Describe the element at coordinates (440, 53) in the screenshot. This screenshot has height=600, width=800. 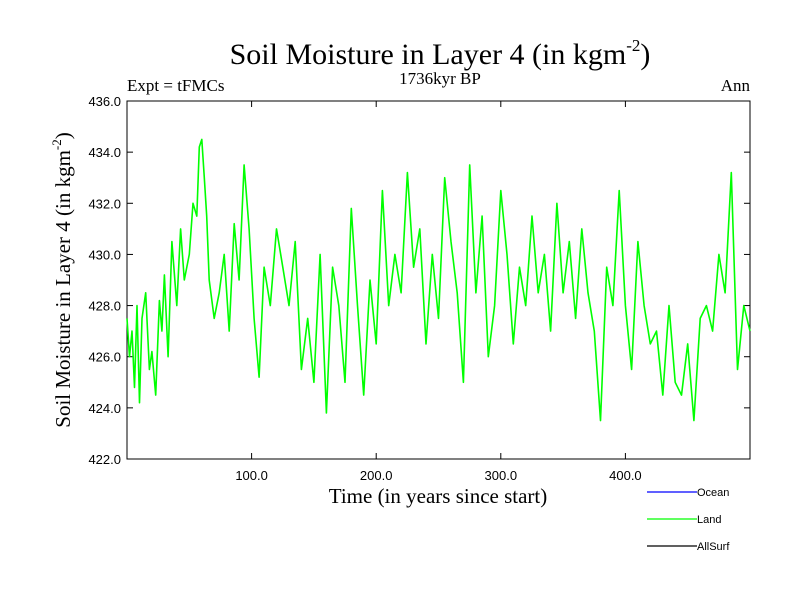
I see `chart-title: Soil Moisture in Layer 4 (in kgm-2)` at that location.